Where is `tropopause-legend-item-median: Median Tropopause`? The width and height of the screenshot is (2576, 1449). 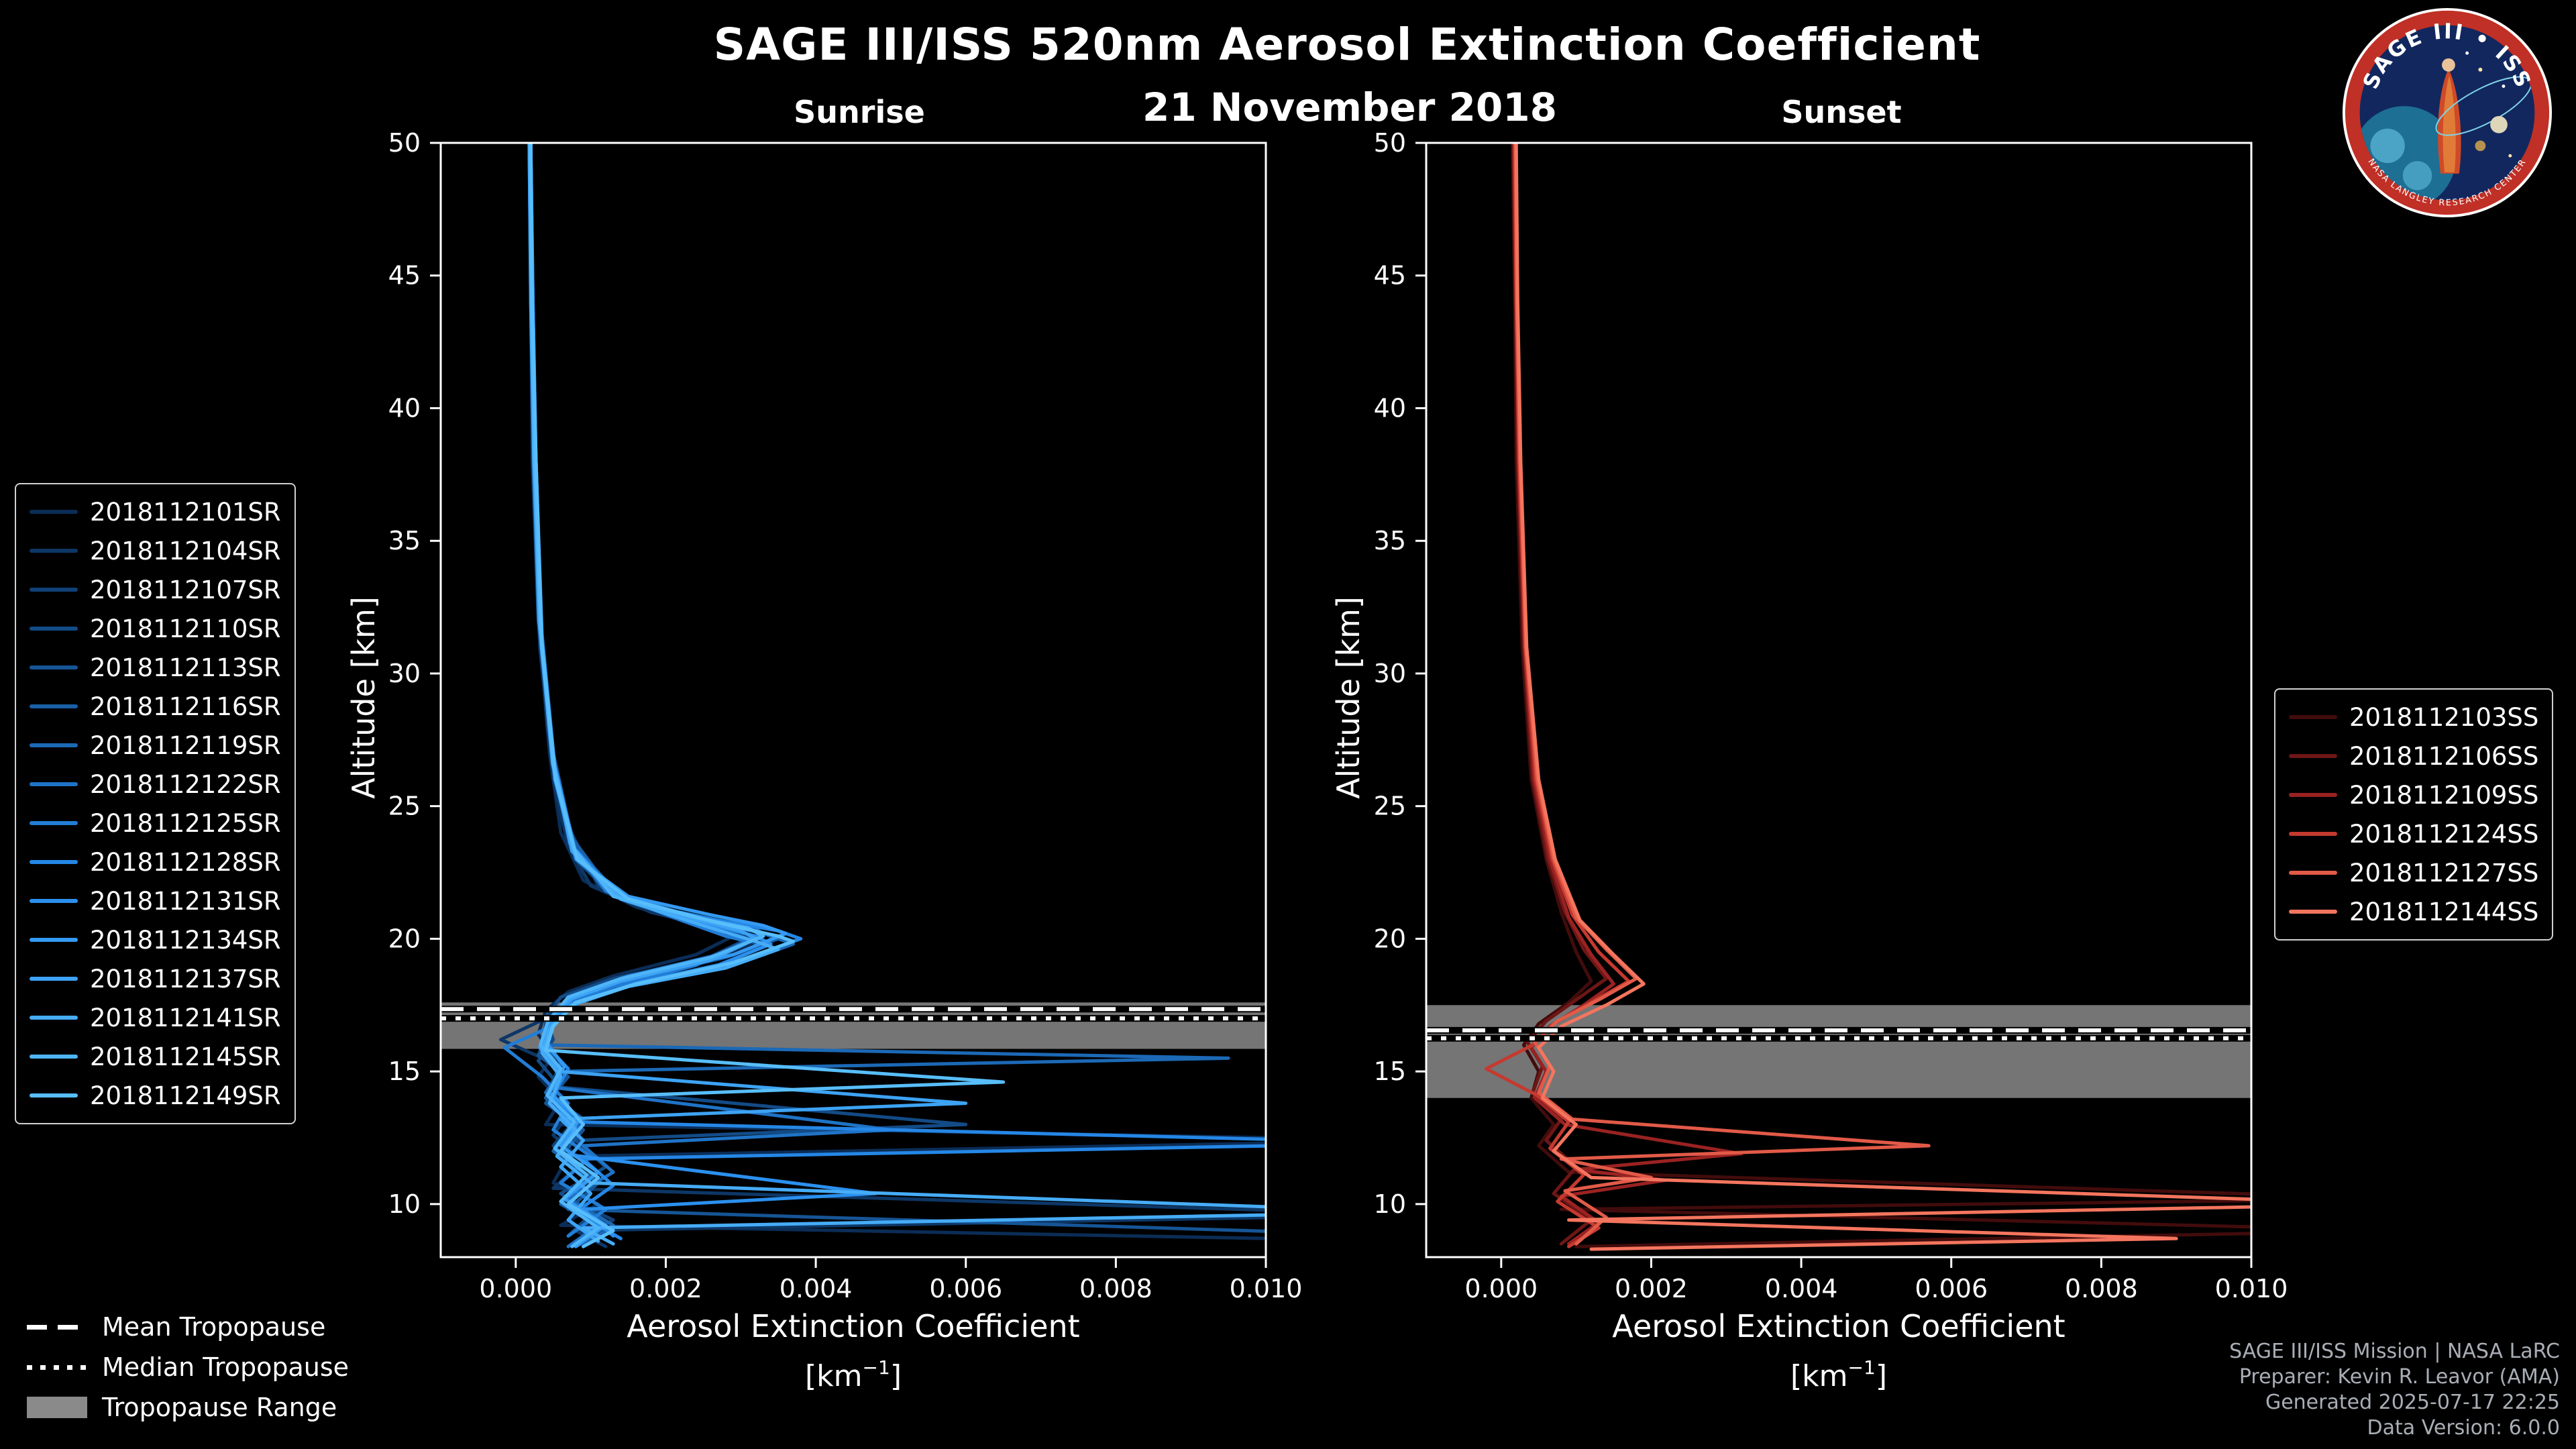 tropopause-legend-item-median: Median Tropopause is located at coordinates (188, 1367).